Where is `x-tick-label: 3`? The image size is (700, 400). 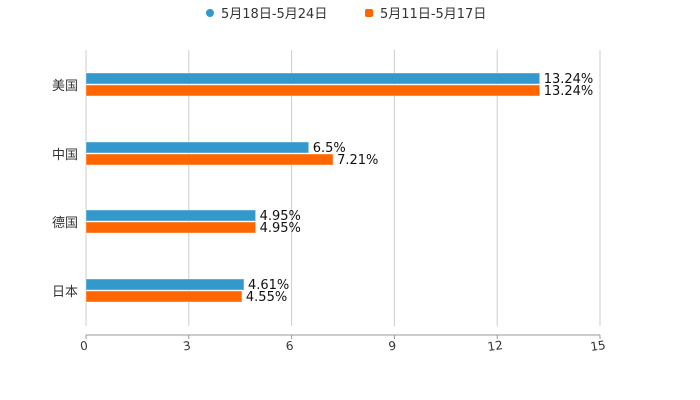
x-tick-label: 3 is located at coordinates (187, 346).